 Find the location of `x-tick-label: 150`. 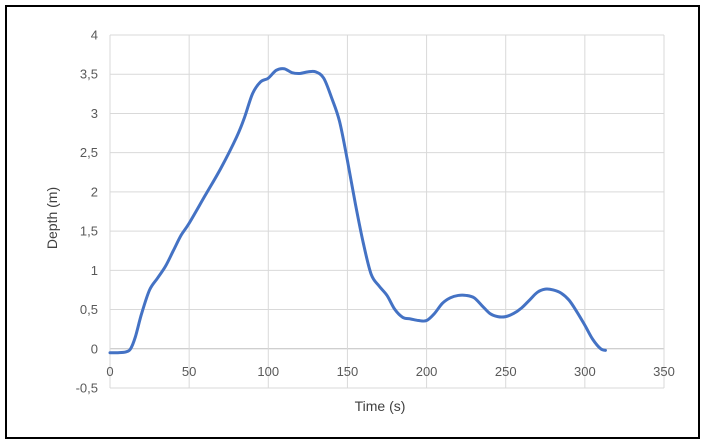

x-tick-label: 150 is located at coordinates (348, 371).